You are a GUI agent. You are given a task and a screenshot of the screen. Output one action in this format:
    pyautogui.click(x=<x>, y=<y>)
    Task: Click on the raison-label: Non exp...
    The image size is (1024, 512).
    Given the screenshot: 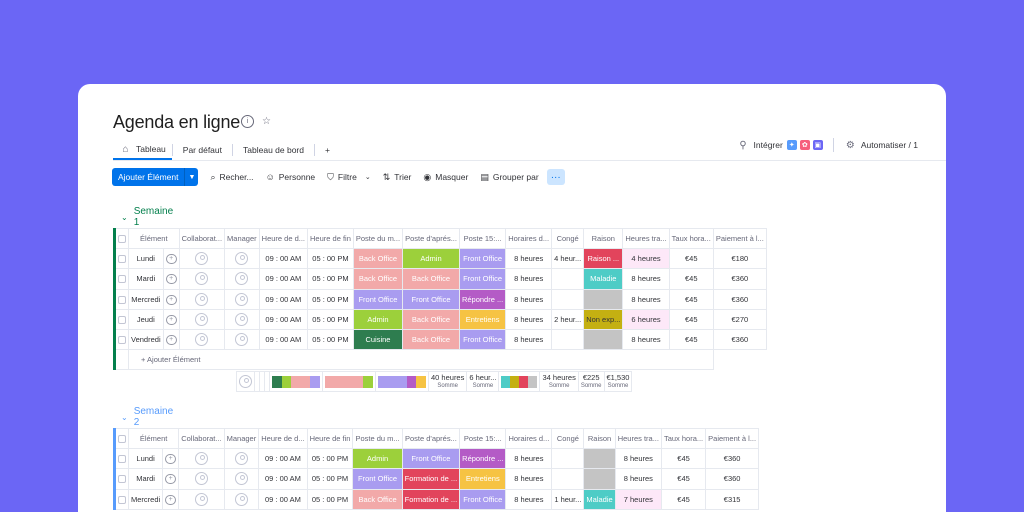 What is the action you would take?
    pyautogui.click(x=603, y=319)
    